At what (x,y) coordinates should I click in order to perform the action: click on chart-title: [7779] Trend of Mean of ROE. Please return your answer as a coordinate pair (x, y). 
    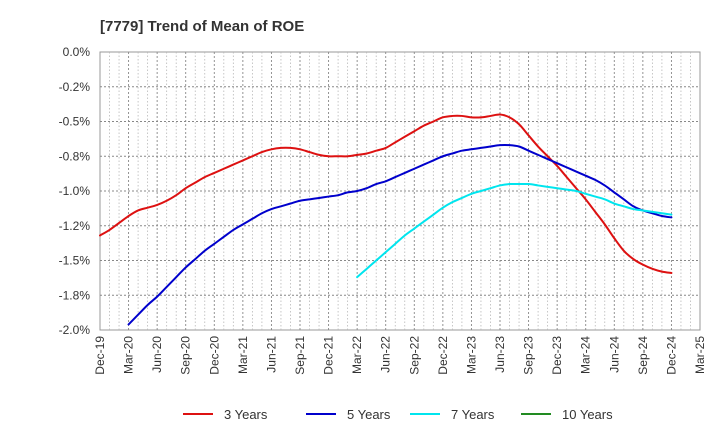
    Looking at the image, I should click on (202, 26).